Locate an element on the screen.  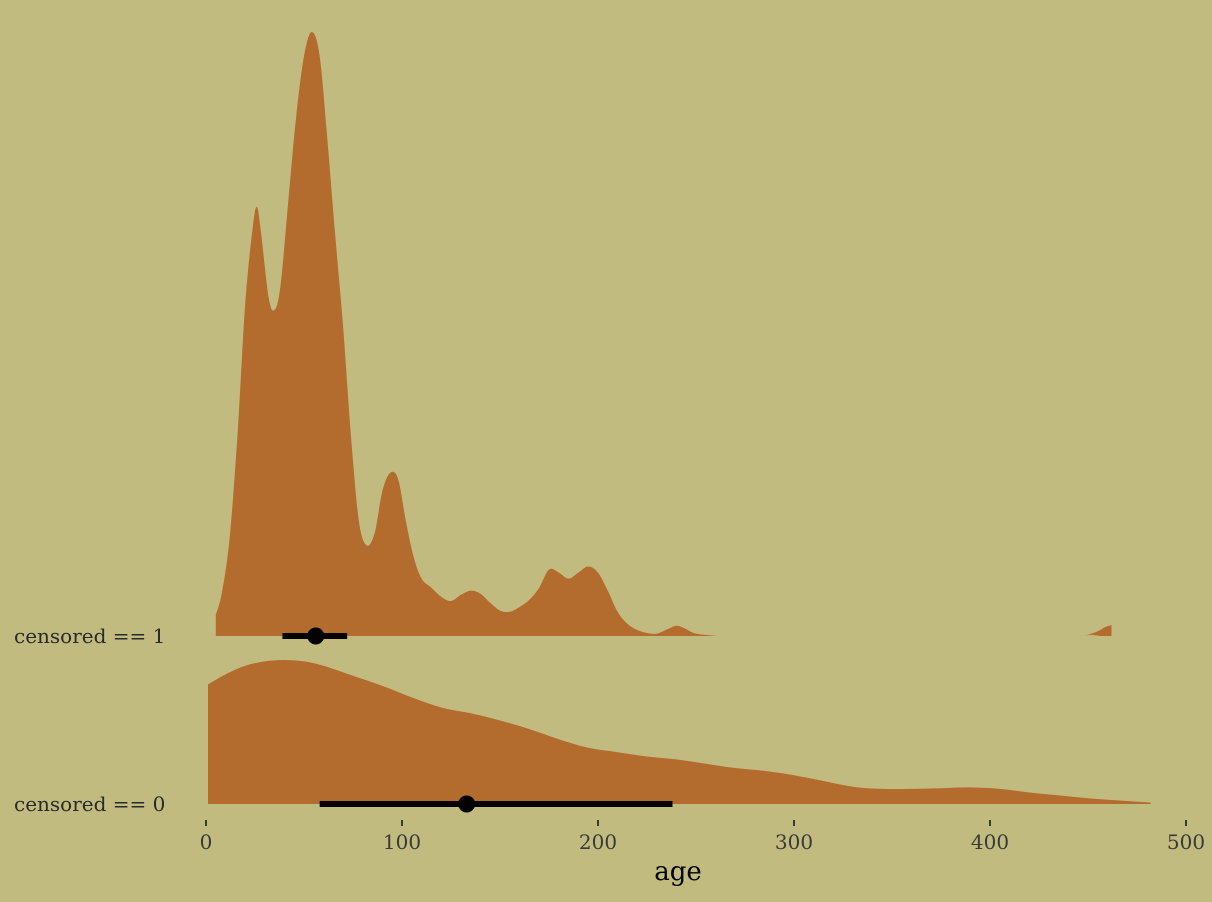
x-axis-title: age is located at coordinates (678, 872).